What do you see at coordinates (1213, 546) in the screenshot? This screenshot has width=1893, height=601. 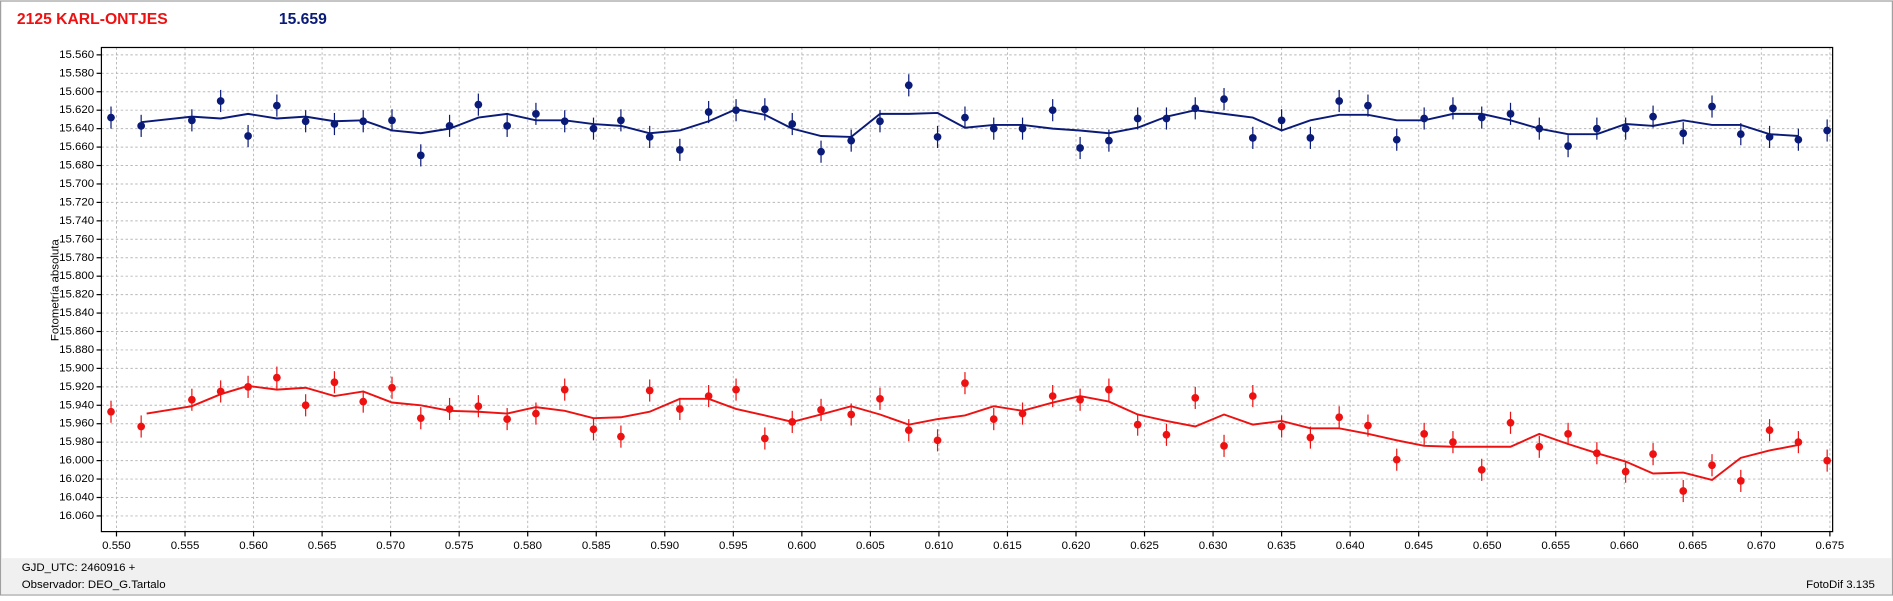 I see `x-tick-label: 0.630` at bounding box center [1213, 546].